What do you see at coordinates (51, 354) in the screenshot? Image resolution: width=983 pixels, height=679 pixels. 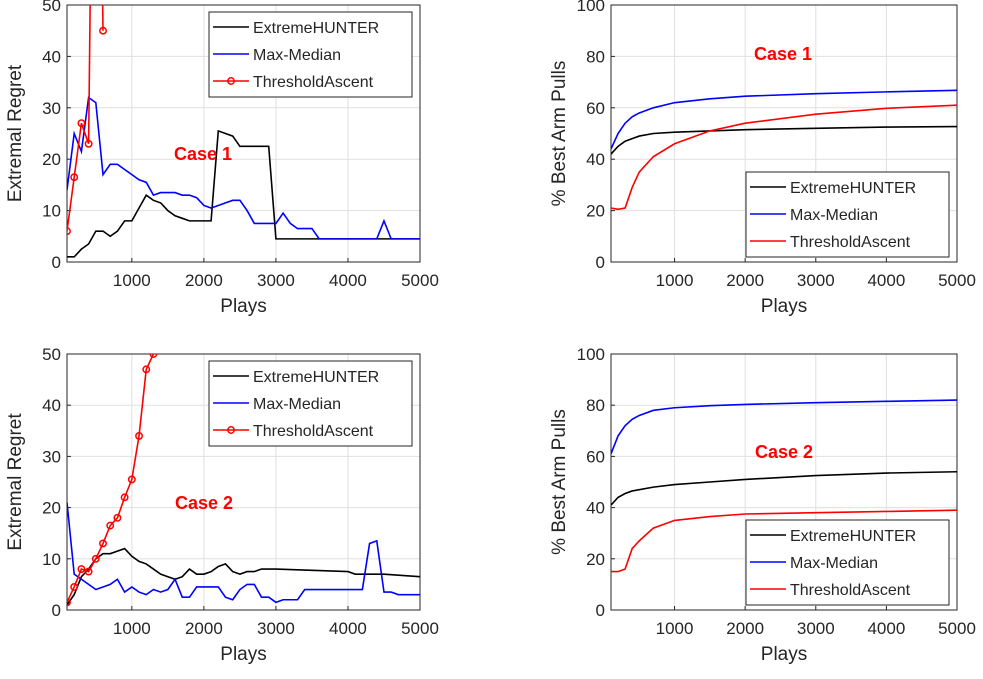 I see `y-tick-label: 50` at bounding box center [51, 354].